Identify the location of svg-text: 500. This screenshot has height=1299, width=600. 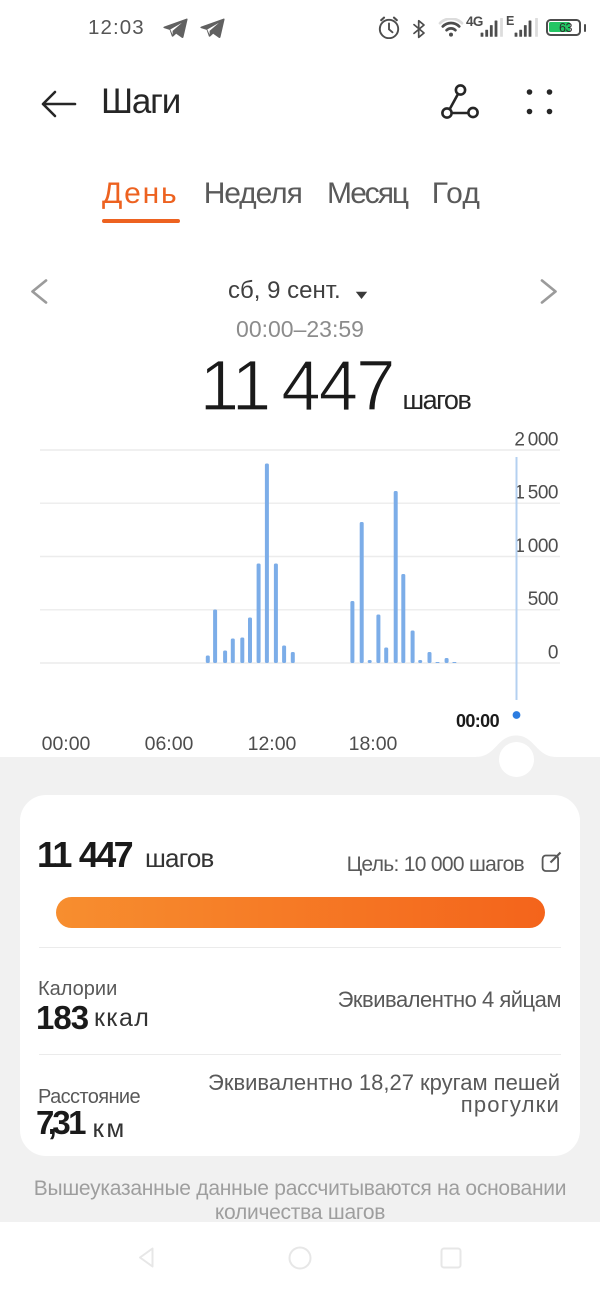
(543, 599).